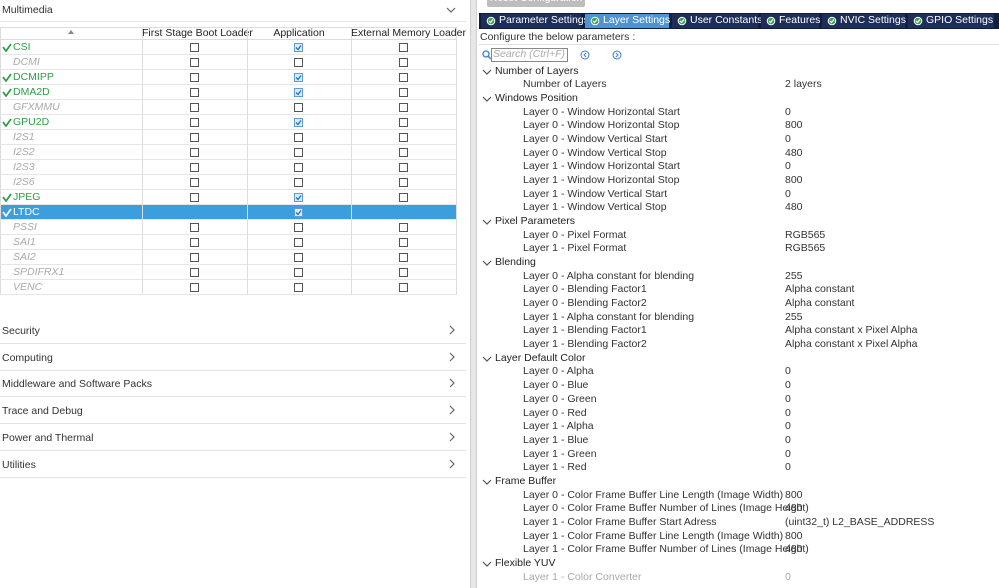 This screenshot has width=999, height=588. I want to click on category: Middleware and Software Packs, so click(77, 384).